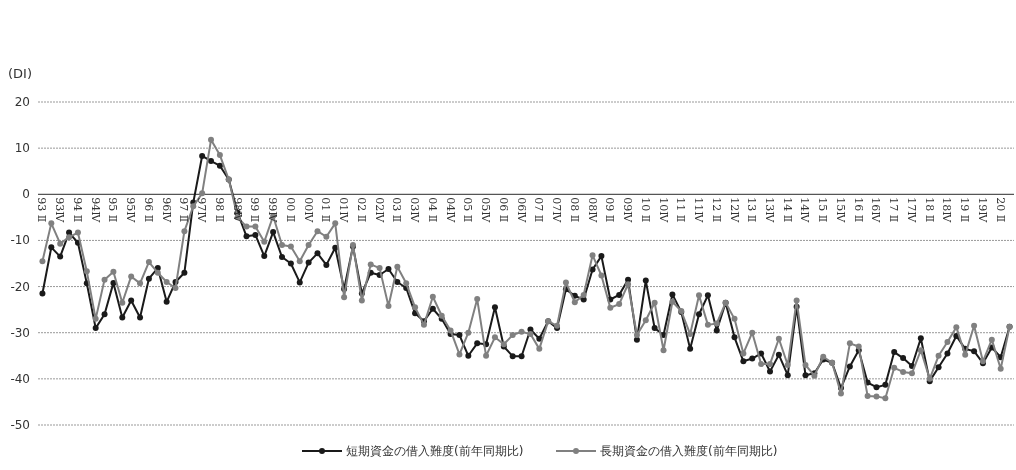 The height and width of the screenshot is (470, 1016). What do you see at coordinates (255, 210) in the screenshot?
I see `x-tick-label: 99 Ⅱ` at bounding box center [255, 210].